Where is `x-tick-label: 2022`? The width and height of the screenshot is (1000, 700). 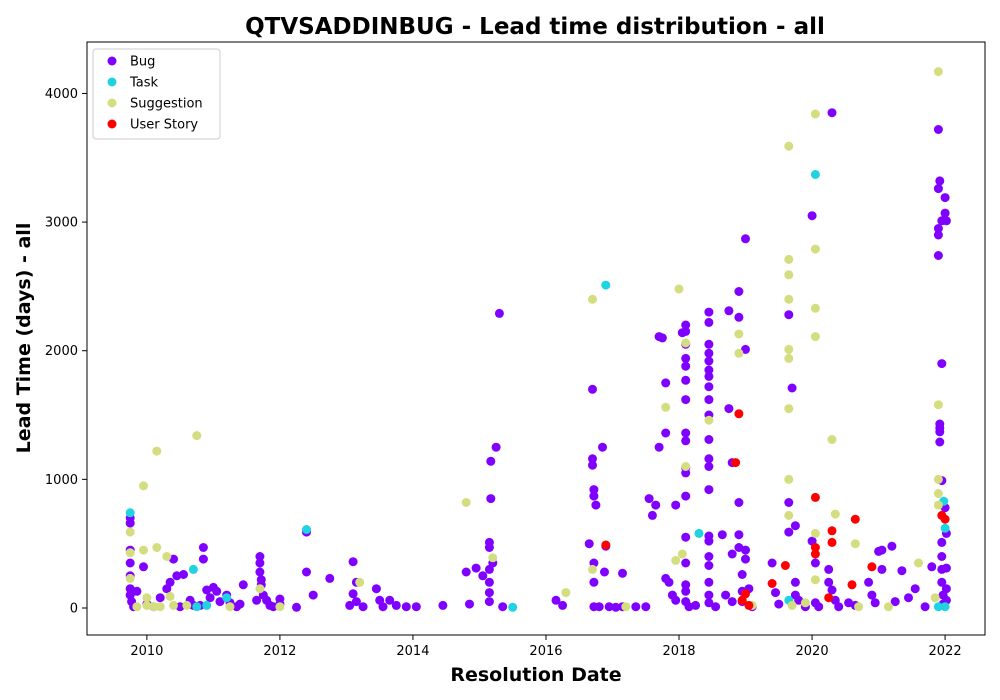
x-tick-label: 2022 is located at coordinates (945, 651).